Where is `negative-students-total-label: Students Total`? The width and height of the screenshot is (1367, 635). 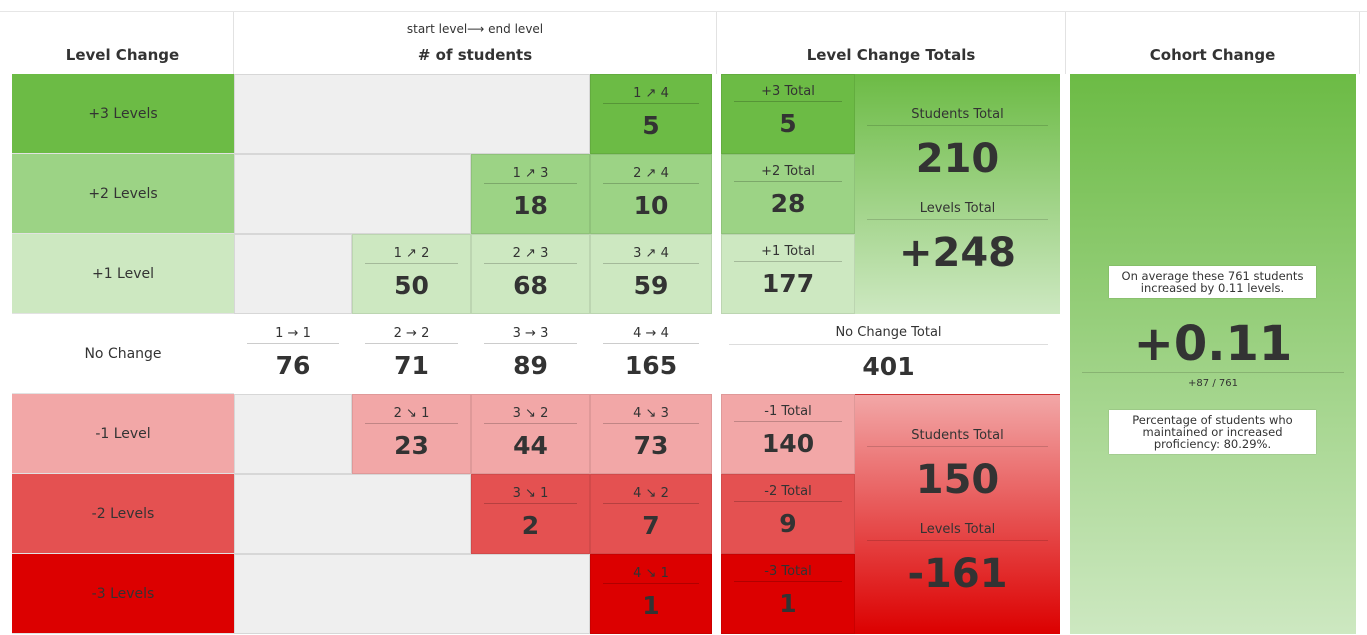 negative-students-total-label: Students Total is located at coordinates (957, 436).